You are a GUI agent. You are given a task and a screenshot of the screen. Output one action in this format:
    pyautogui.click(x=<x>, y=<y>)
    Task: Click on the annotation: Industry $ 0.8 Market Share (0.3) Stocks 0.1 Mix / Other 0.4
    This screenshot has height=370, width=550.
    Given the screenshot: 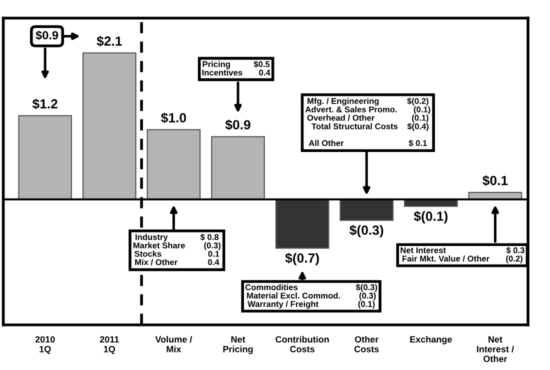 What is the action you would take?
    pyautogui.click(x=176, y=250)
    